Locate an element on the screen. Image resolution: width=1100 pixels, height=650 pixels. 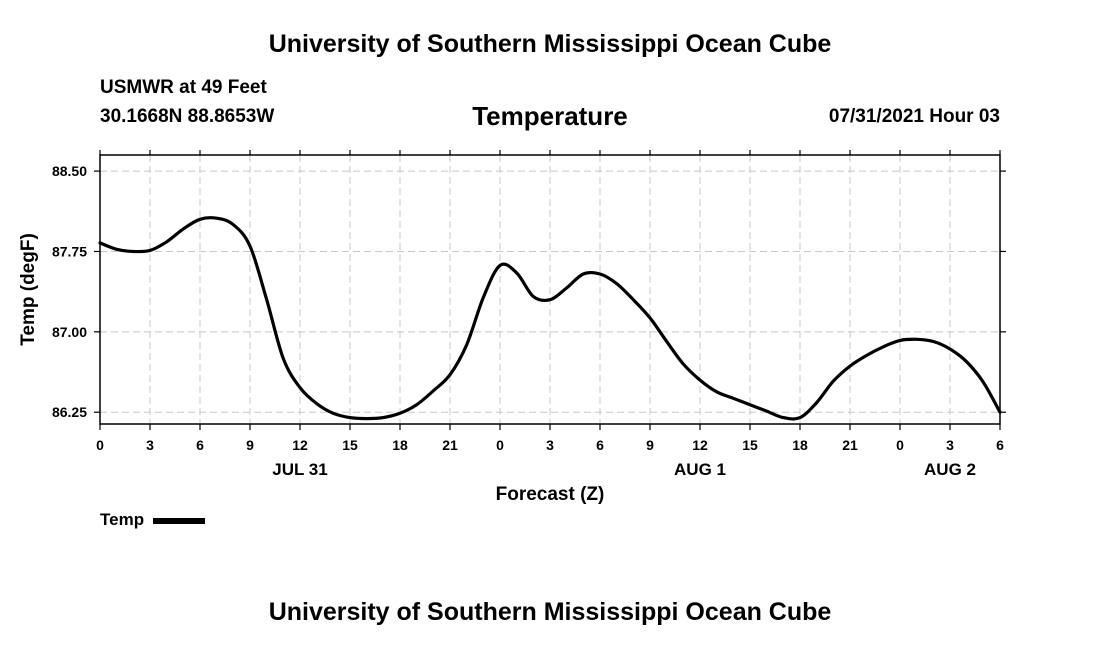
date-label: AUG 2 is located at coordinates (950, 469).